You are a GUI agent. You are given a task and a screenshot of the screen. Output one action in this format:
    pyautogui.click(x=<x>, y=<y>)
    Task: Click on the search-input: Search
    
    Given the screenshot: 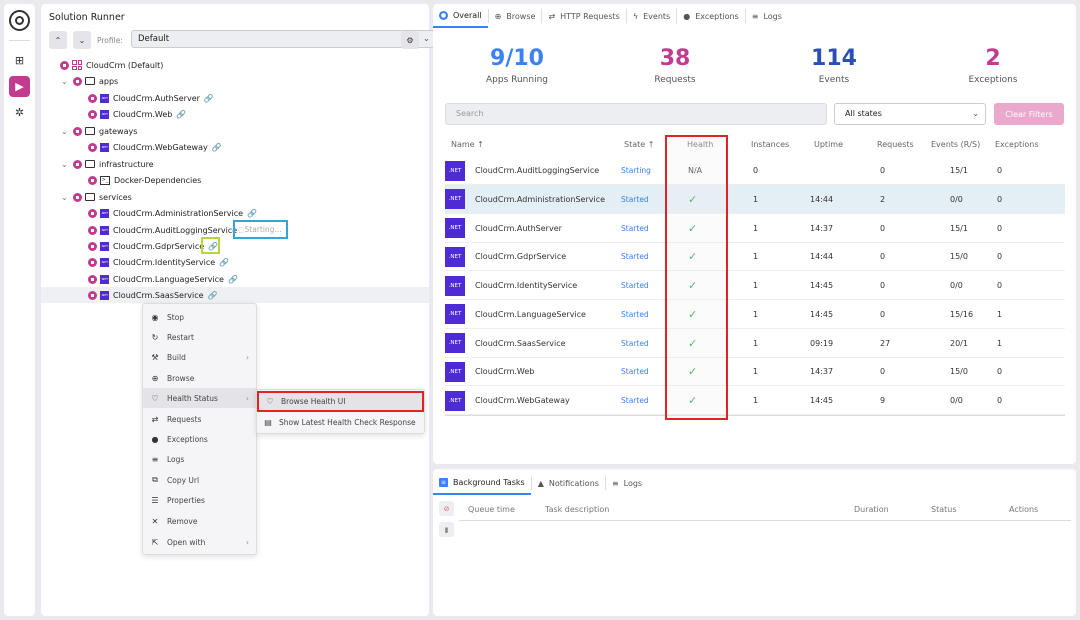 What is the action you would take?
    pyautogui.click(x=636, y=114)
    